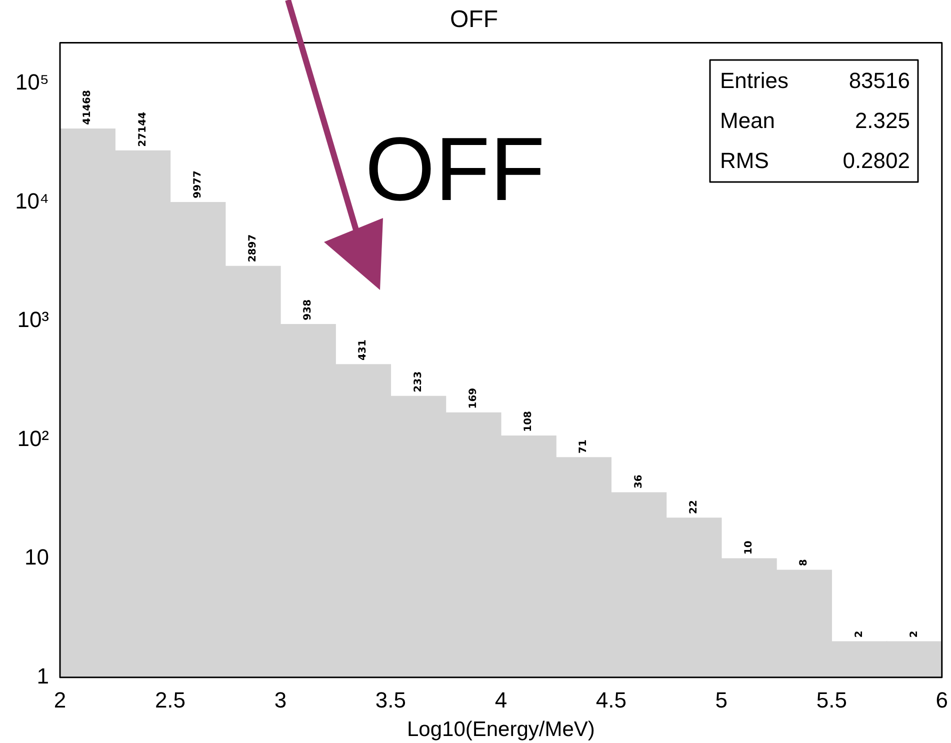 This screenshot has height=743, width=951. I want to click on x-tick-label: 4.5, so click(611, 700).